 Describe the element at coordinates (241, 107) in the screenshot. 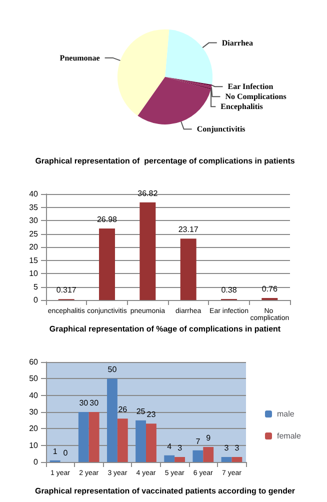

I see `slice-label: Encephalitis` at that location.